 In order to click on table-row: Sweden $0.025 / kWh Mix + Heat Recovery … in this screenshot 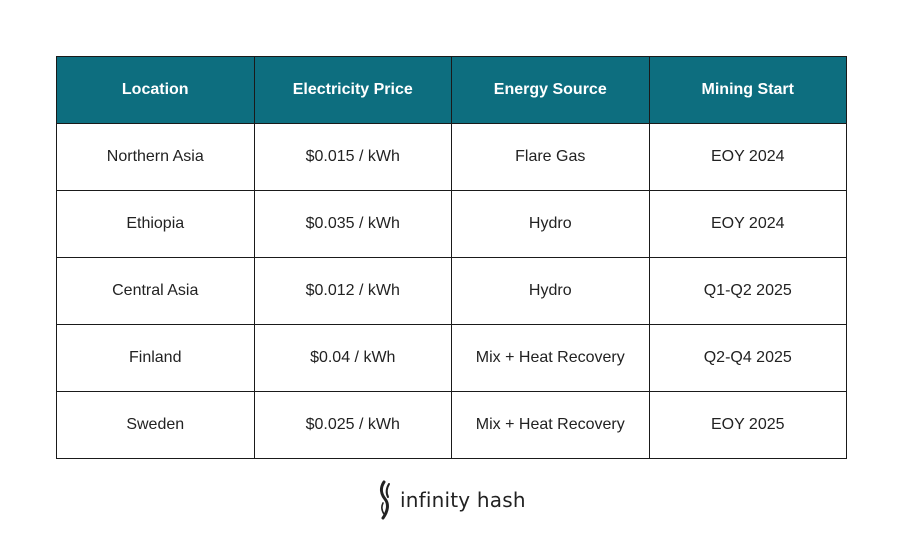, I will do `click(451, 425)`.